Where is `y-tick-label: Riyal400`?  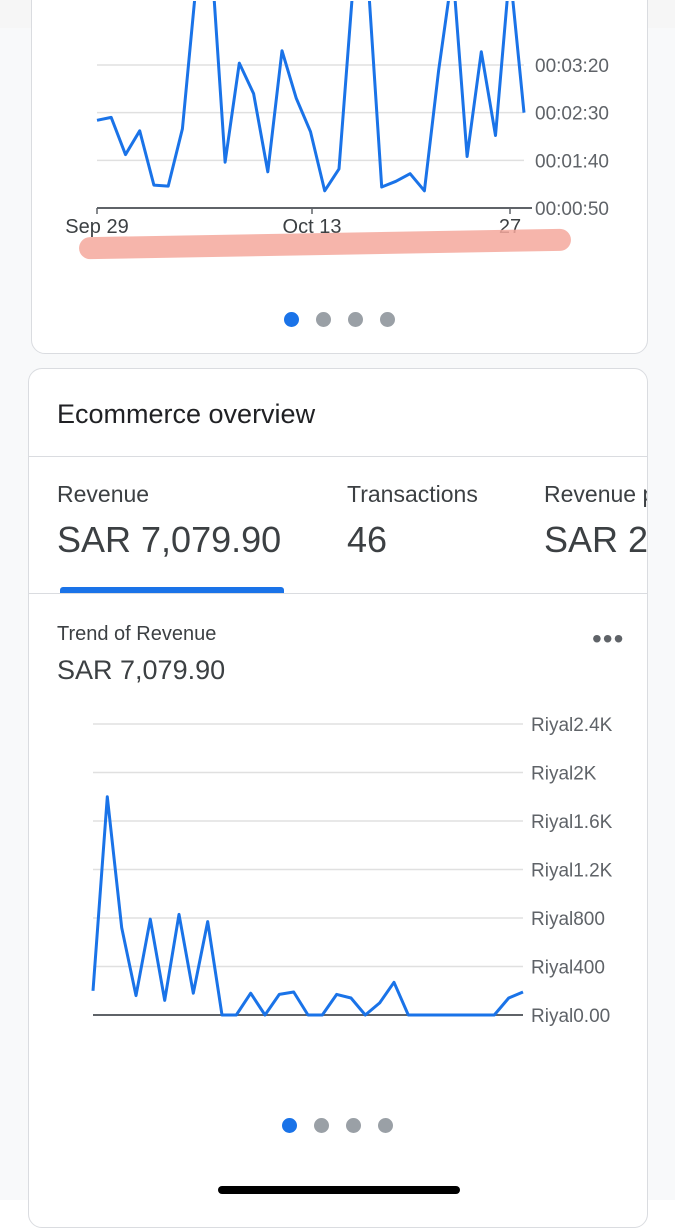
y-tick-label: Riyal400 is located at coordinates (568, 968).